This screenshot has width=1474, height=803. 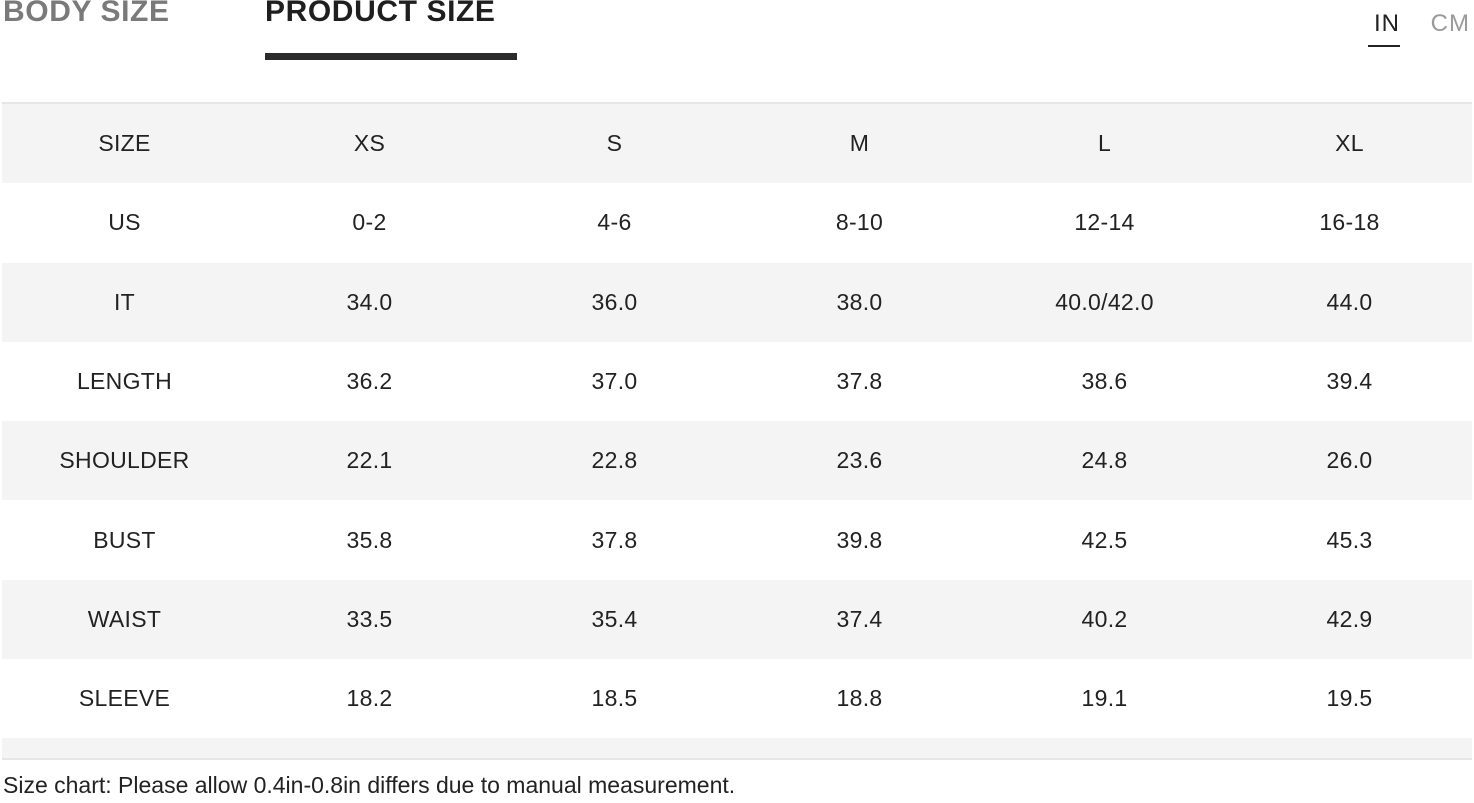 What do you see at coordinates (737, 223) in the screenshot?
I see `table-row: US 0-2 4-6 8-10 12-14 16-18` at bounding box center [737, 223].